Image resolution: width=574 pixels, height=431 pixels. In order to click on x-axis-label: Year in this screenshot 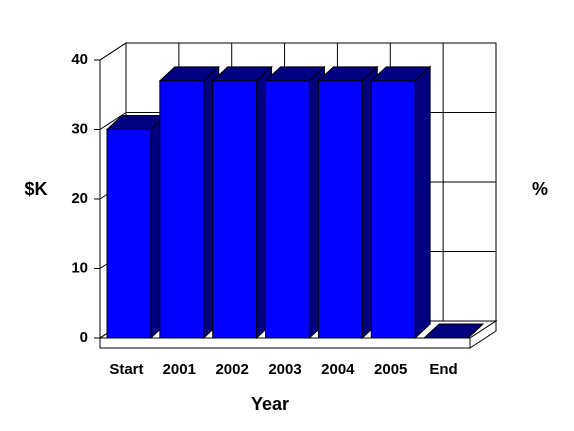, I will do `click(270, 404)`.